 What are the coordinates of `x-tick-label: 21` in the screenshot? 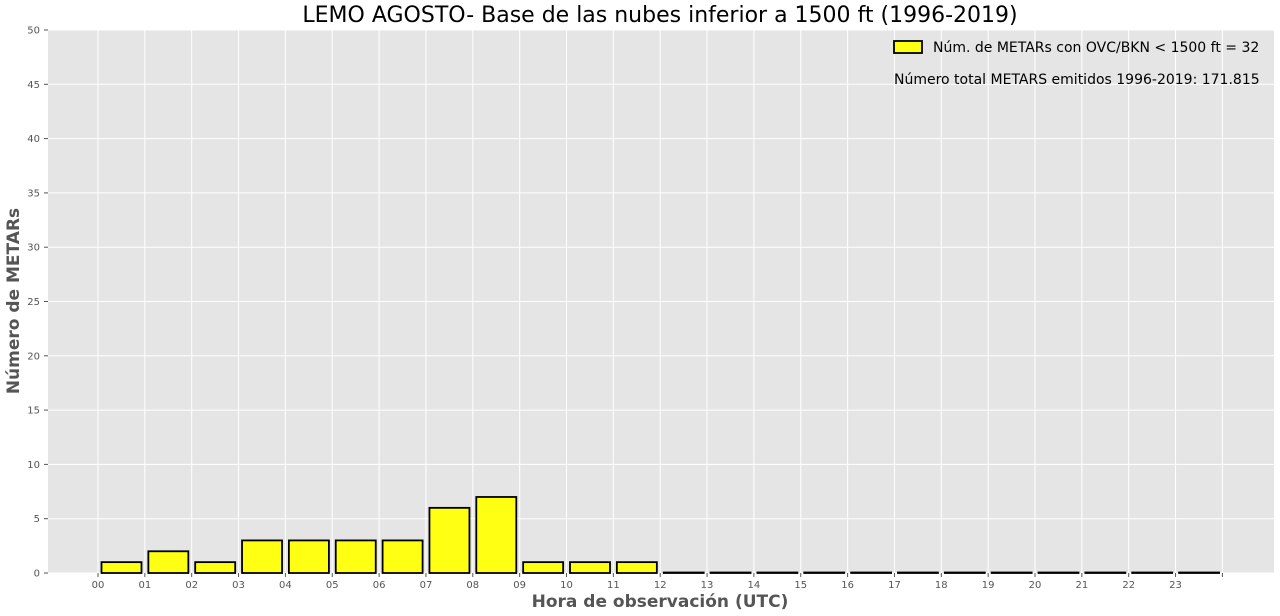 It's located at (1081, 585).